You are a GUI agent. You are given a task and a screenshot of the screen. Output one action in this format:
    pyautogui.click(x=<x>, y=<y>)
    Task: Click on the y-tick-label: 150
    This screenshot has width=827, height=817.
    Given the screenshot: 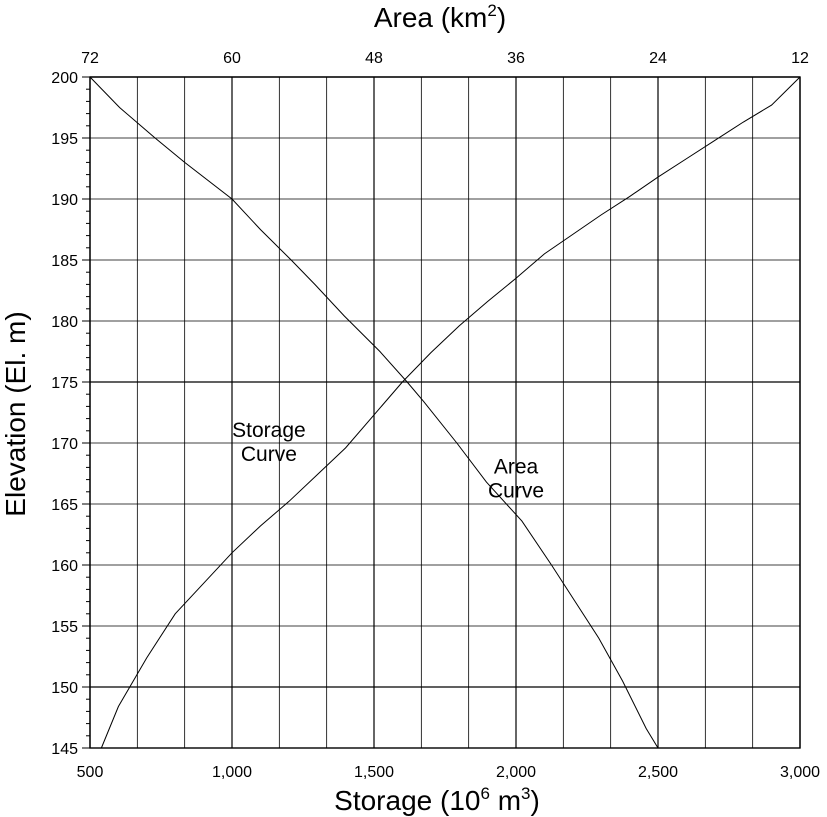 What is the action you would take?
    pyautogui.click(x=64, y=688)
    